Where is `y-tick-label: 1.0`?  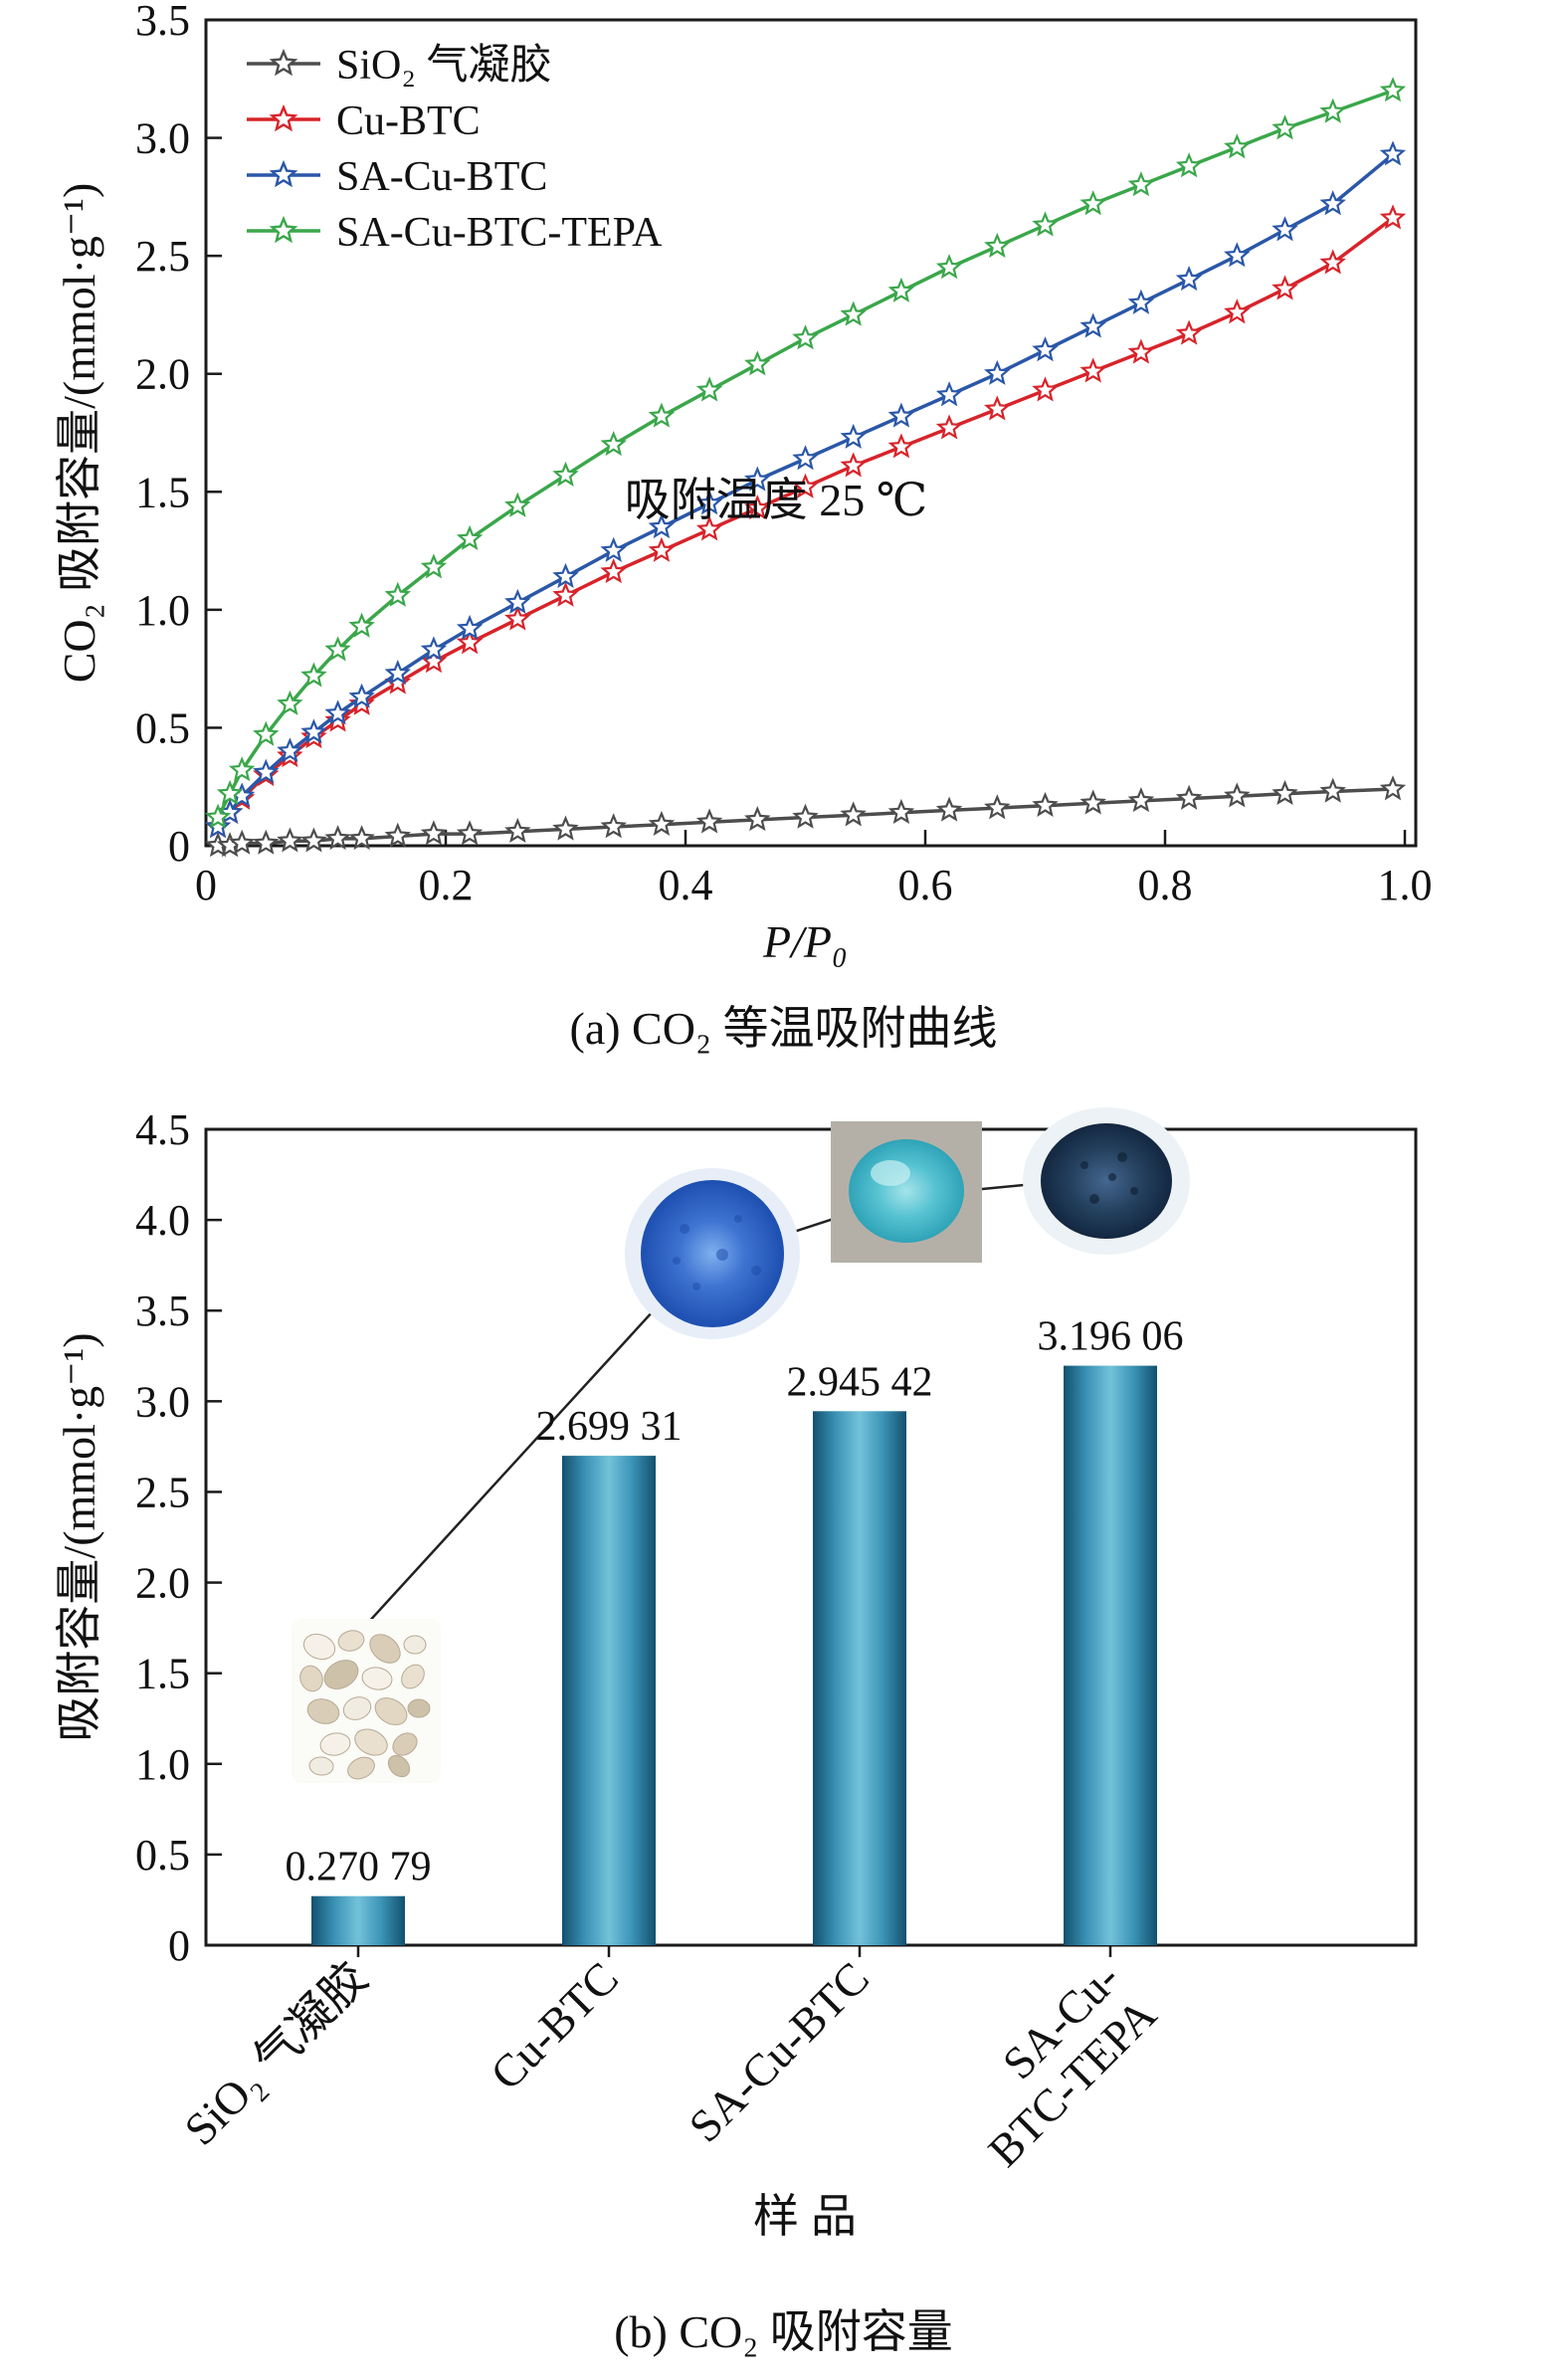 y-tick-label: 1.0 is located at coordinates (162, 610).